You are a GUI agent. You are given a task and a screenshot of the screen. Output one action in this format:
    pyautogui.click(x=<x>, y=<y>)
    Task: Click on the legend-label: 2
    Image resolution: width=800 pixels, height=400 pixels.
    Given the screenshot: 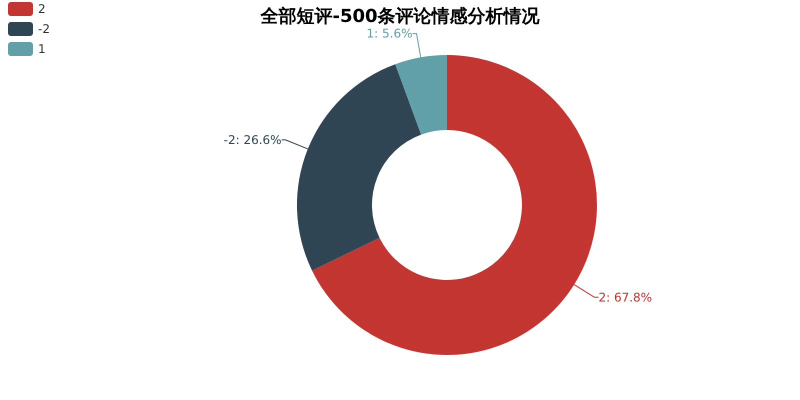 What is the action you would take?
    pyautogui.click(x=42, y=9)
    